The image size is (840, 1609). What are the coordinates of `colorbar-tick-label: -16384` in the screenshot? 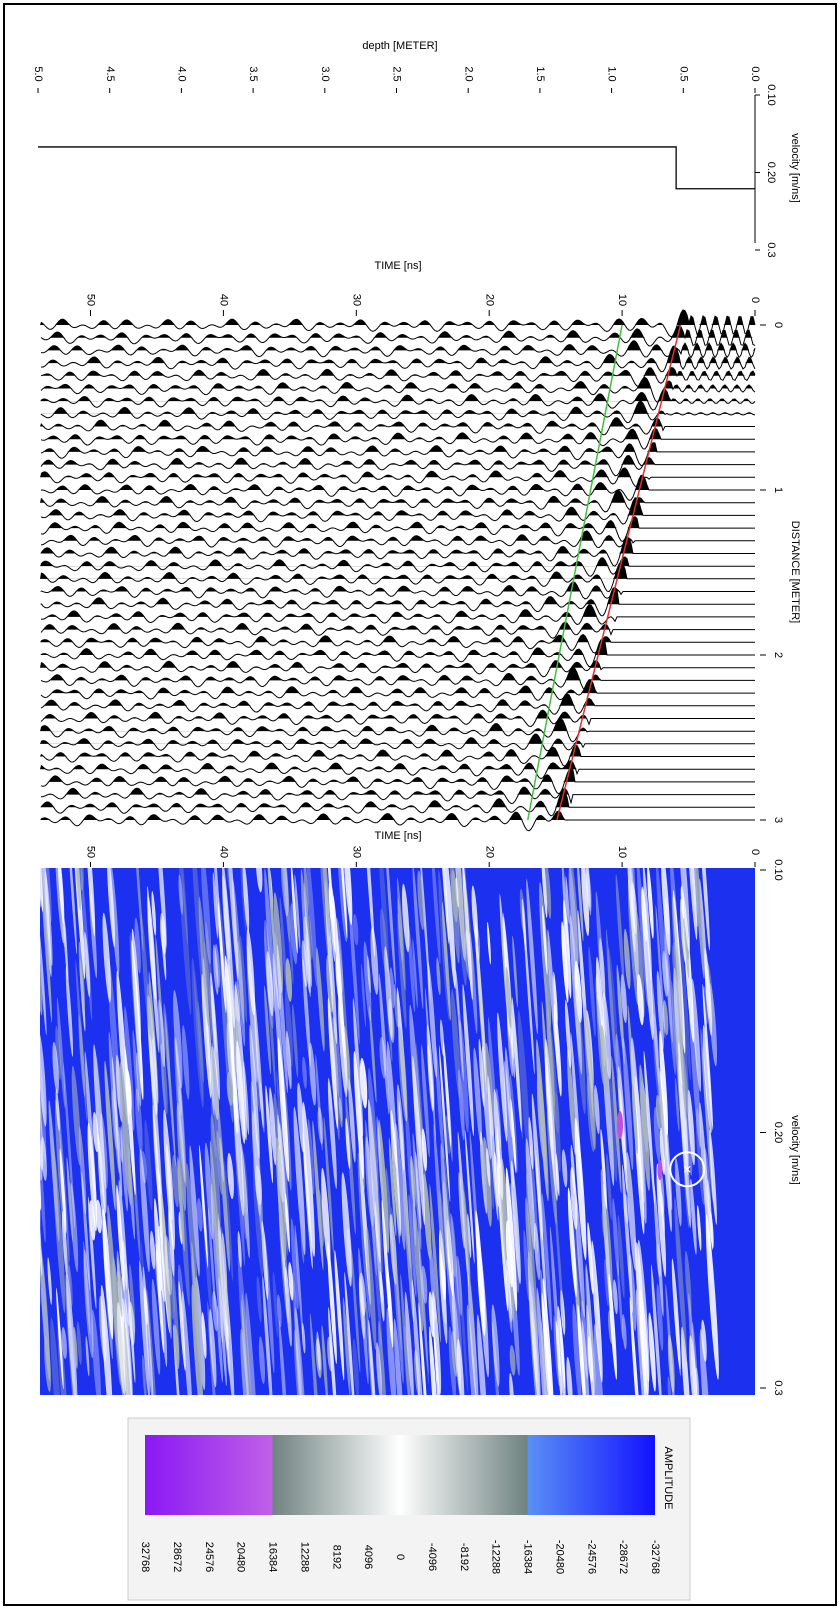 It's located at (528, 1557).